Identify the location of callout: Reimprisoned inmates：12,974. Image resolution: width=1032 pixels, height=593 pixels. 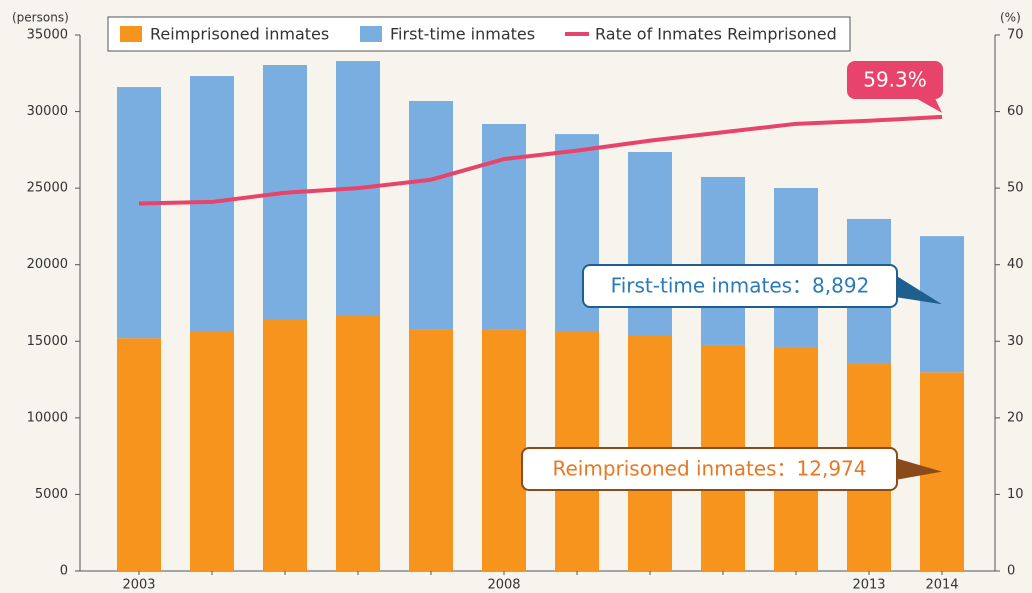
(731, 469).